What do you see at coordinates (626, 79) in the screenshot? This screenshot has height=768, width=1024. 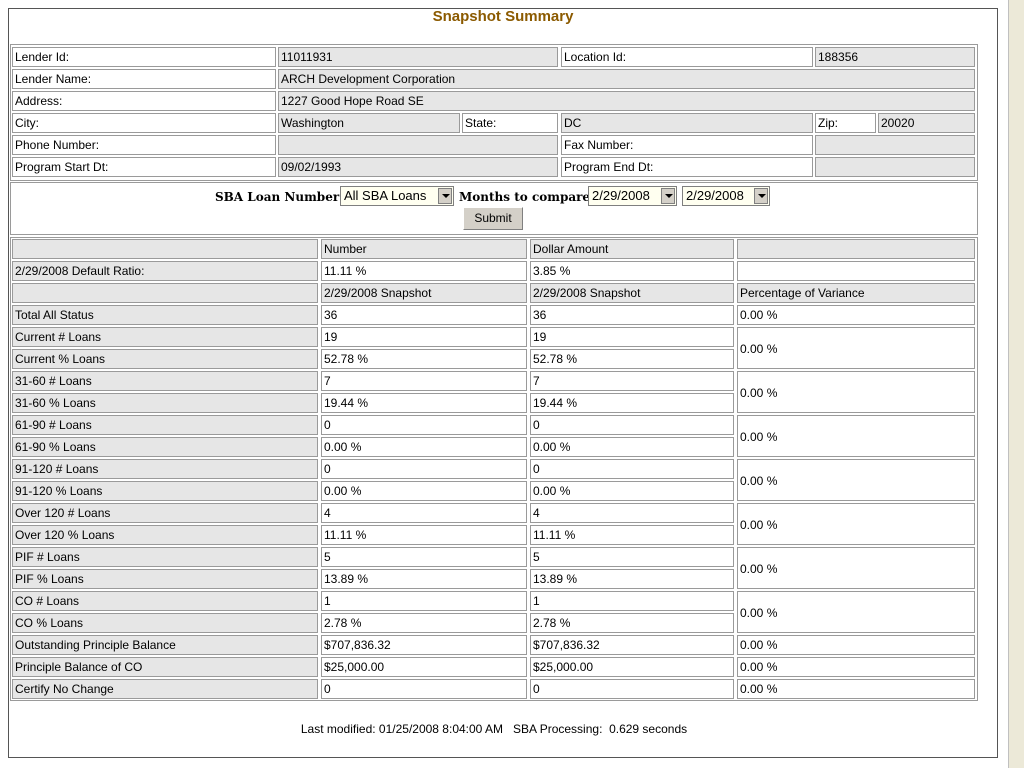 I see `field-value: ARCH Development Corporation` at bounding box center [626, 79].